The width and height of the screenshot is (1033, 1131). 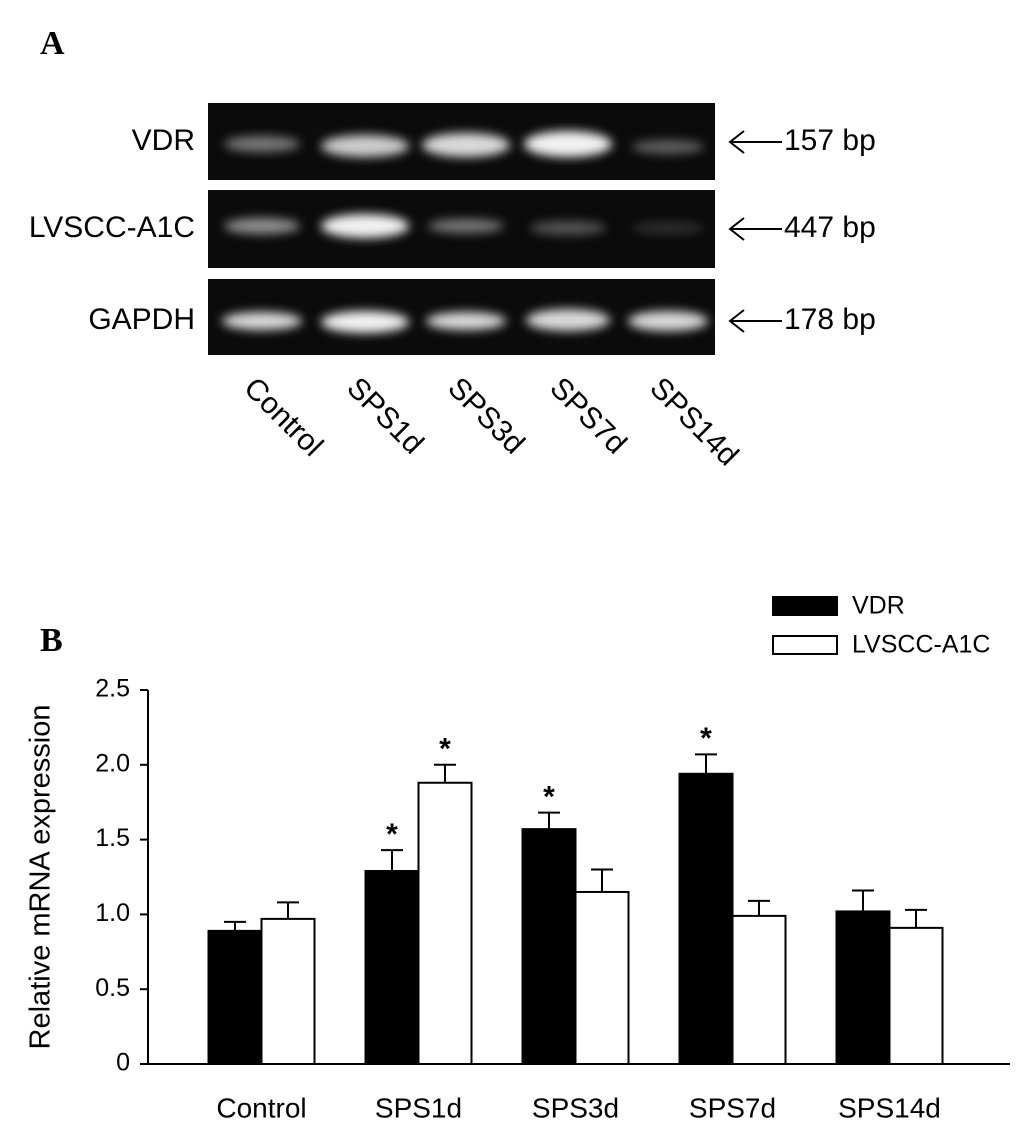 What do you see at coordinates (112, 763) in the screenshot?
I see `y-tick-label: 2.0` at bounding box center [112, 763].